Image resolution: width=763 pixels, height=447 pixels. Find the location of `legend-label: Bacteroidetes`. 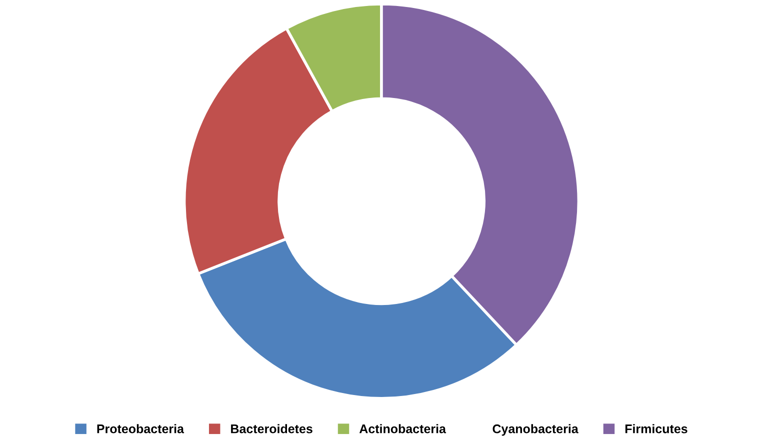

legend-label: Bacteroidetes is located at coordinates (271, 429).